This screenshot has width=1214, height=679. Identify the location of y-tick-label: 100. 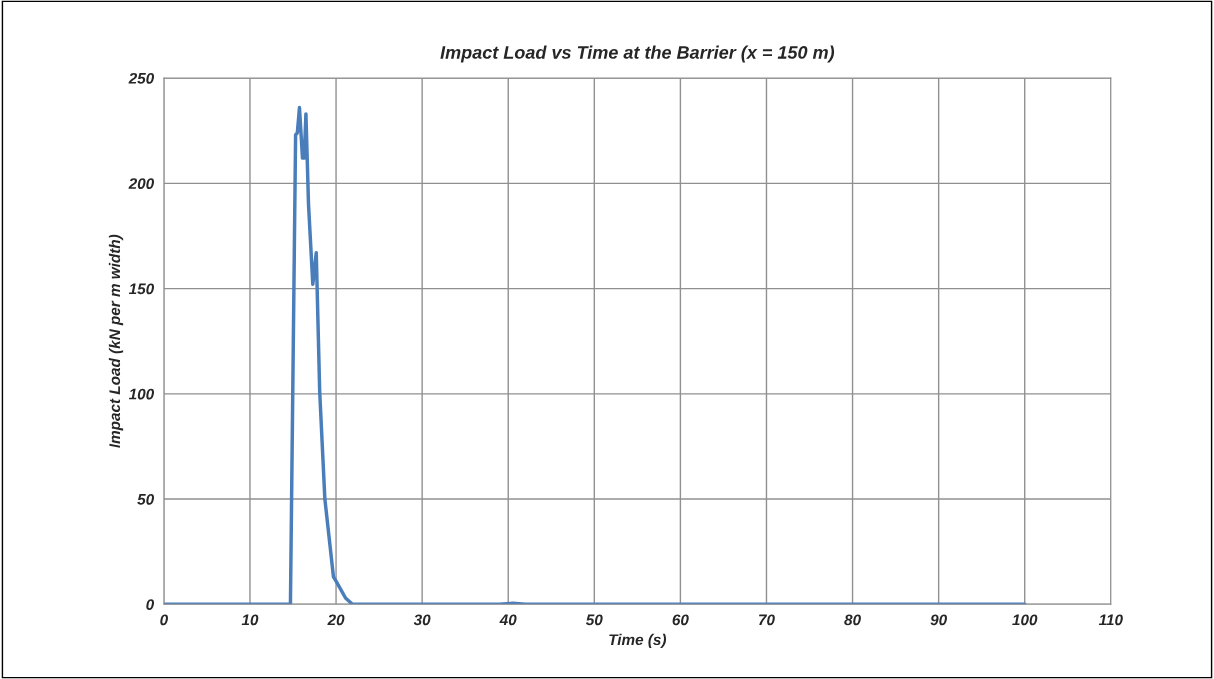
(141, 394).